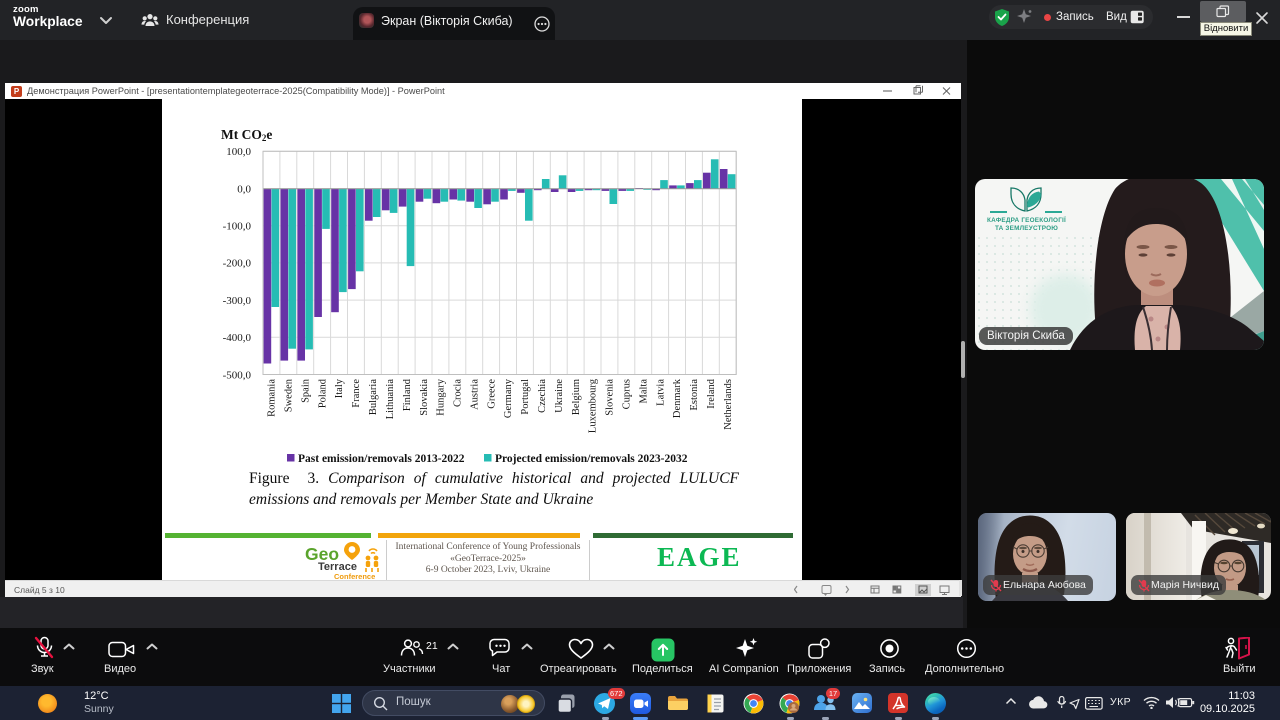 Image resolution: width=1280 pixels, height=720 pixels. Describe the element at coordinates (591, 459) in the screenshot. I see `svg-text:Projected emission/removals 20: Projected emission/removals 2023-2032` at that location.